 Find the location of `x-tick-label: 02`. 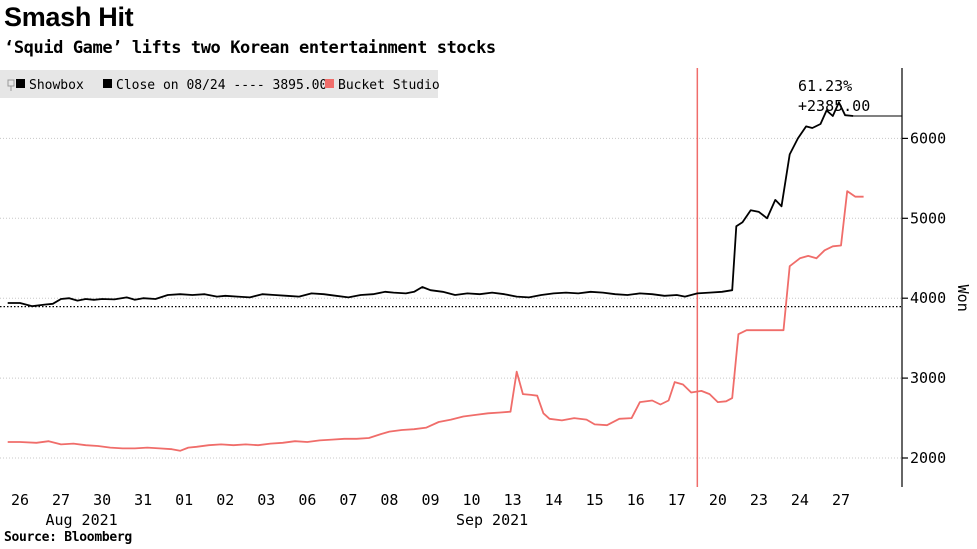

x-tick-label: 02 is located at coordinates (225, 500).